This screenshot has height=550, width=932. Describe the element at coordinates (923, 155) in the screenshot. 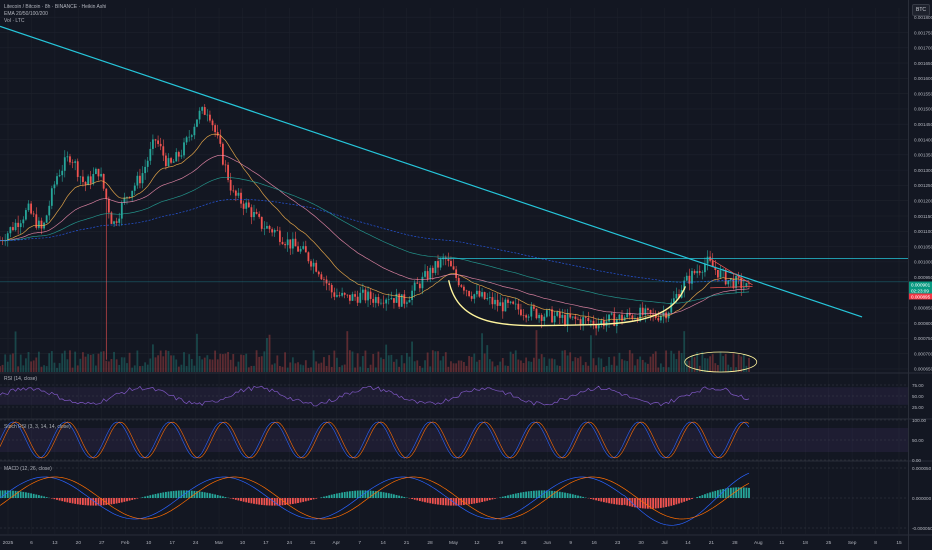

I see `price-tick-label: 0.001350` at that location.